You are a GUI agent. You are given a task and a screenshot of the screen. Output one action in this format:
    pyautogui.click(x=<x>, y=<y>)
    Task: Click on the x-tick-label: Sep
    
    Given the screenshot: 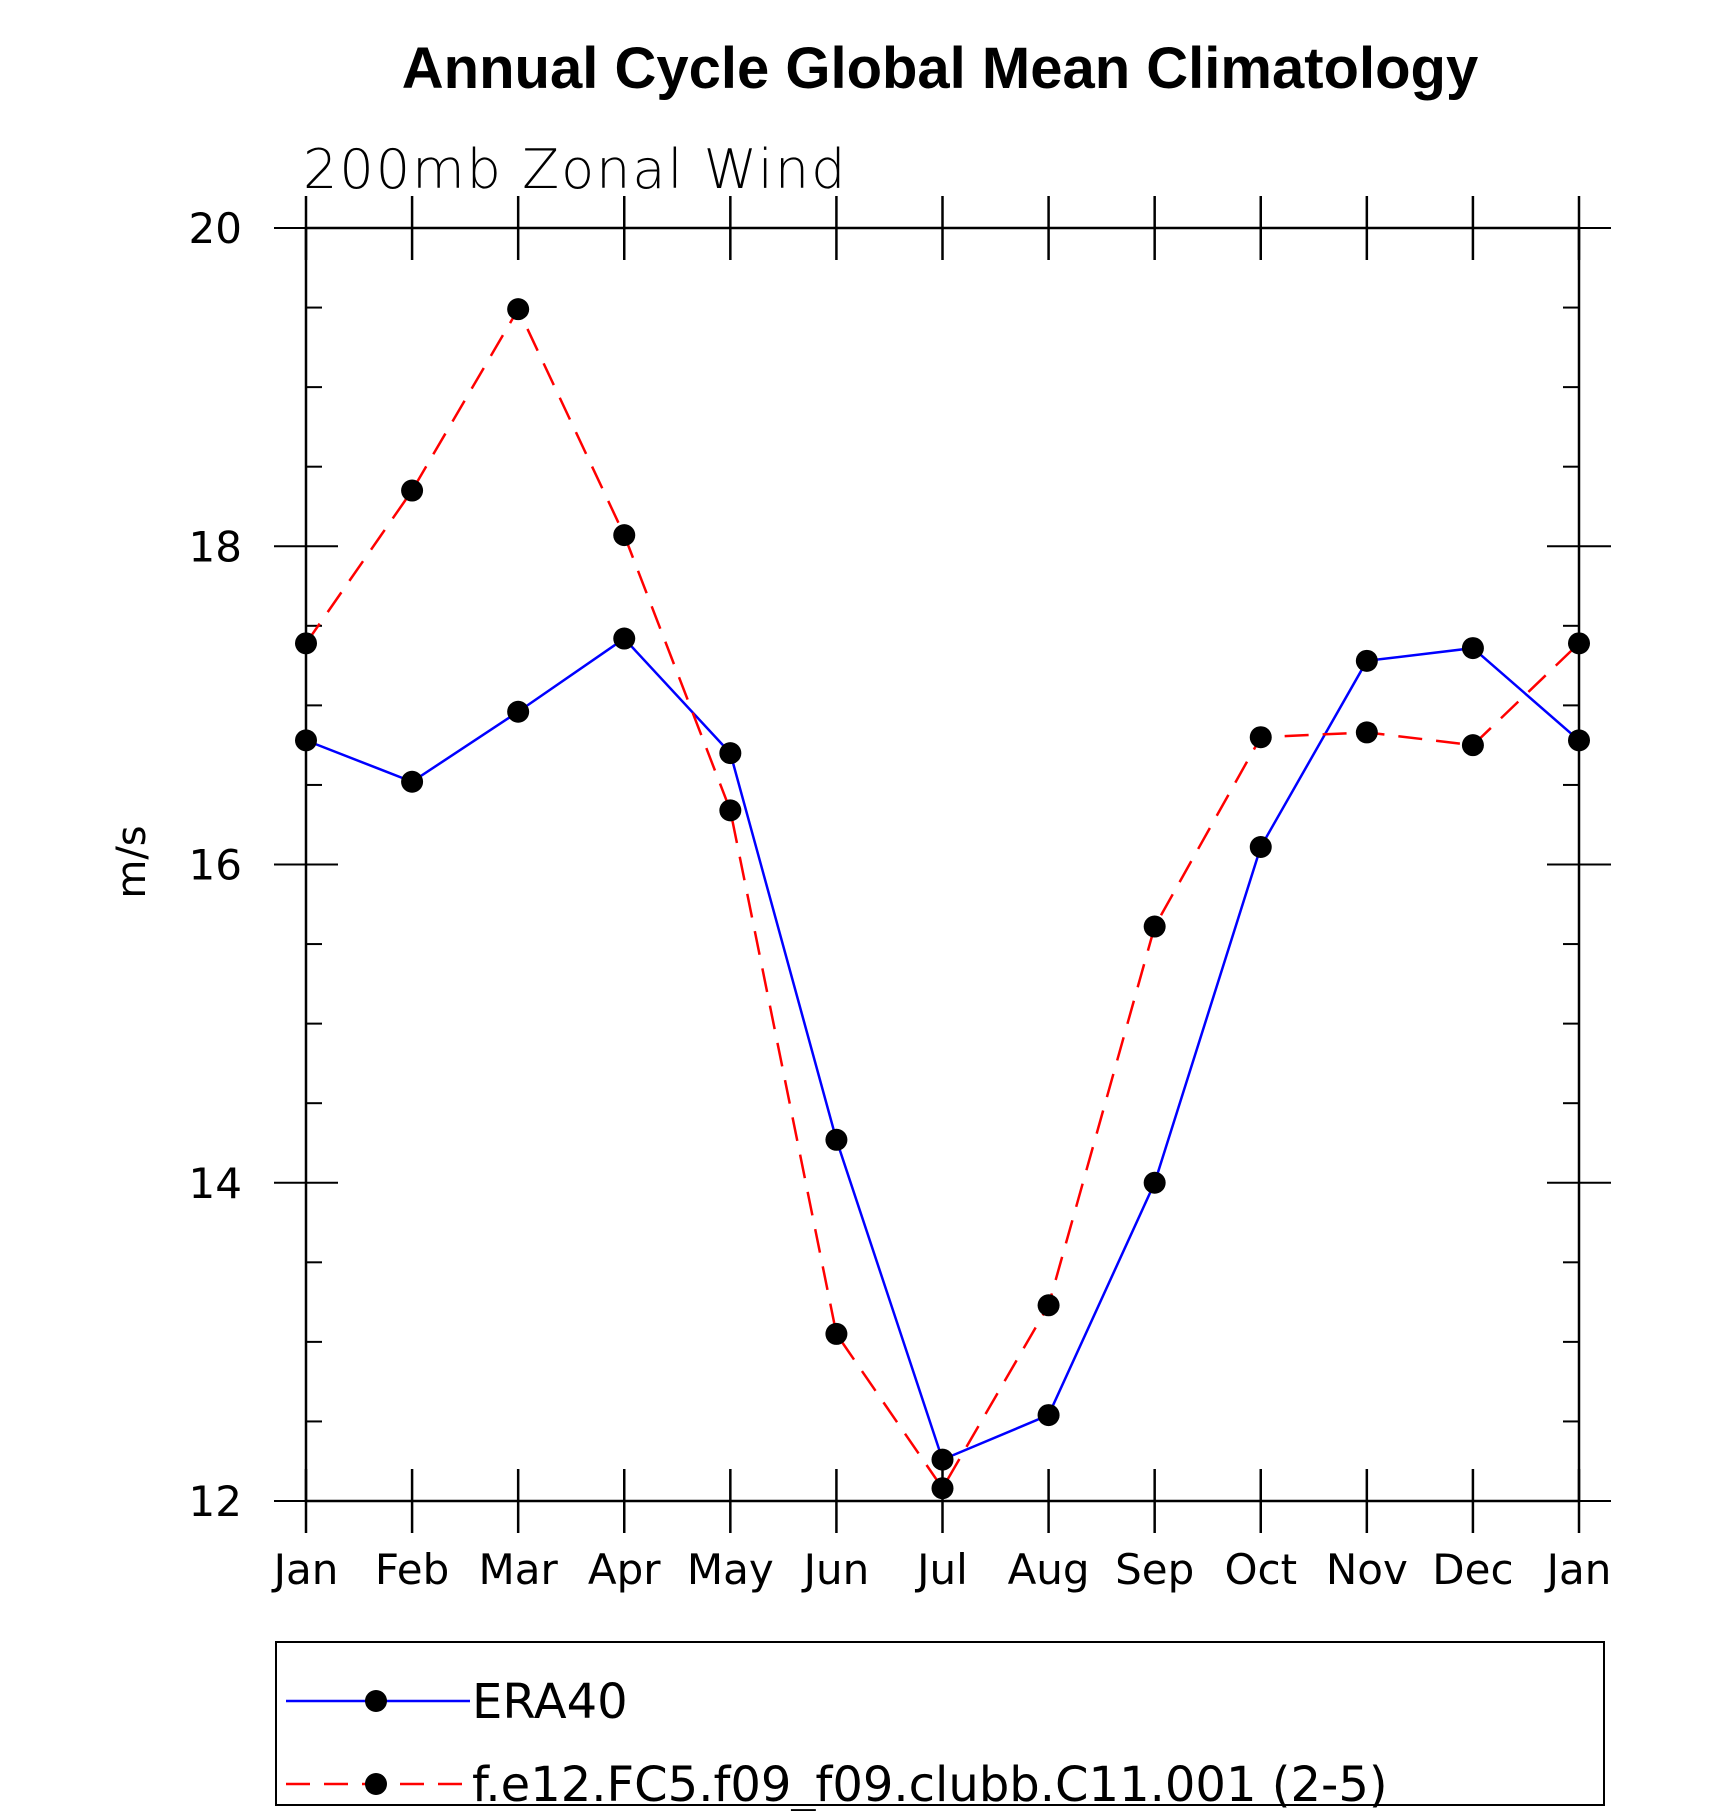 What is the action you would take?
    pyautogui.click(x=1154, y=1569)
    